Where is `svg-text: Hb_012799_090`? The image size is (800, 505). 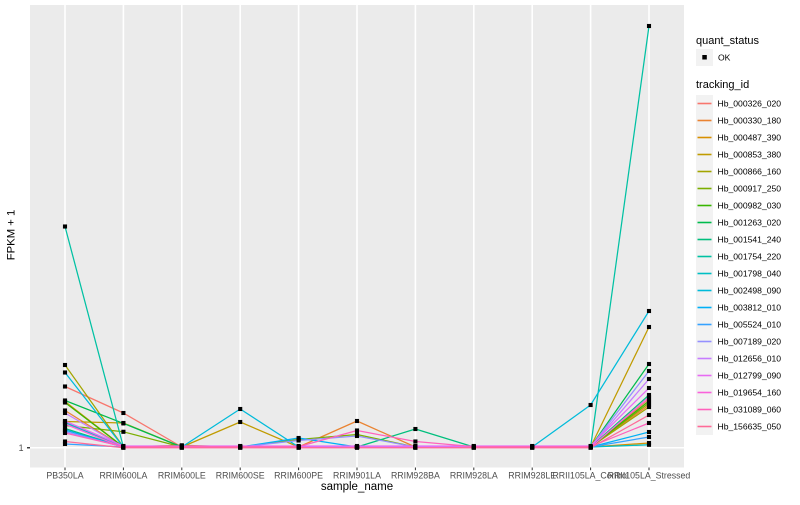
svg-text: Hb_012799_090 is located at coordinates (750, 376).